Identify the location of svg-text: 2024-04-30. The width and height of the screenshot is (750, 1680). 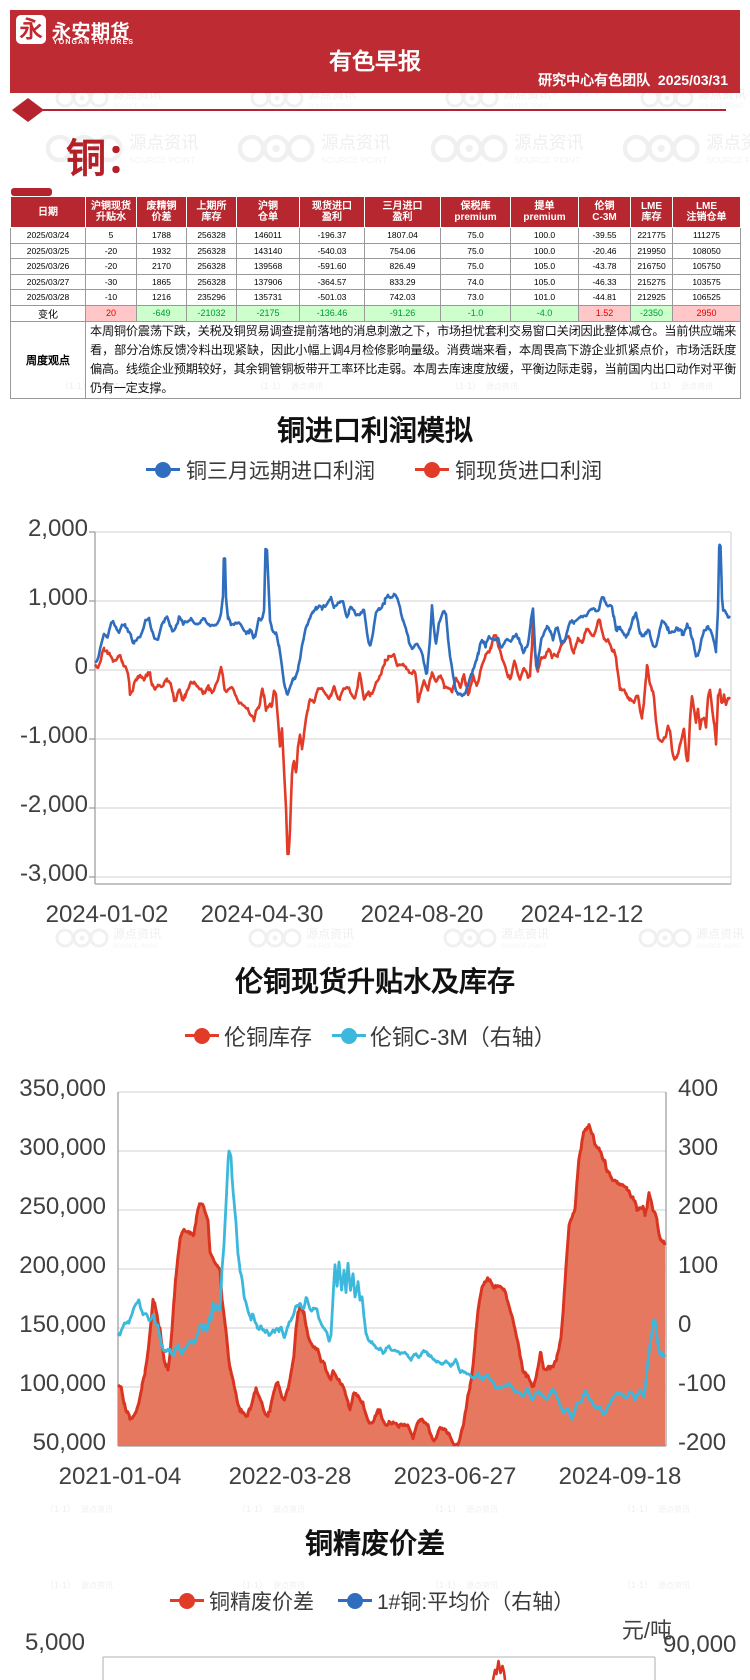
(262, 914).